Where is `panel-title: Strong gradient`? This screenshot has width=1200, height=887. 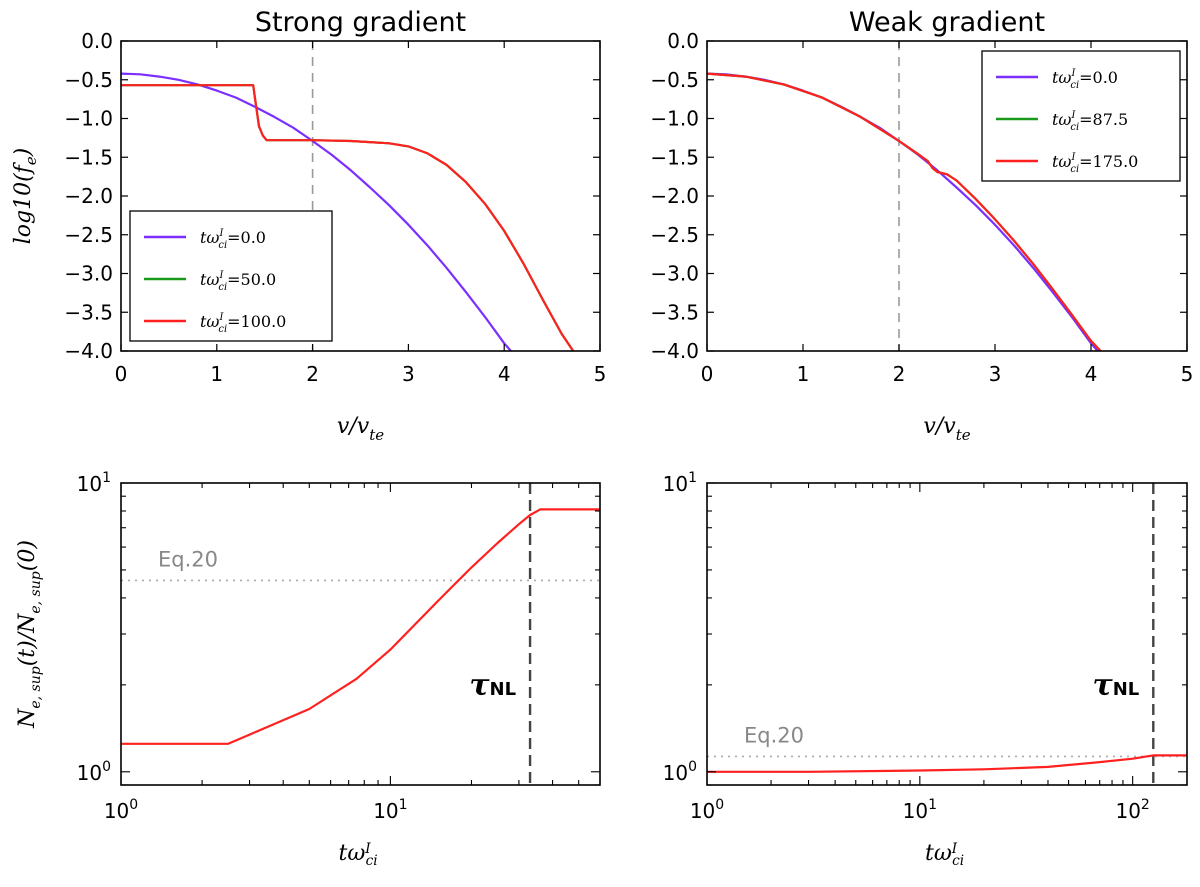
panel-title: Strong gradient is located at coordinates (360, 22).